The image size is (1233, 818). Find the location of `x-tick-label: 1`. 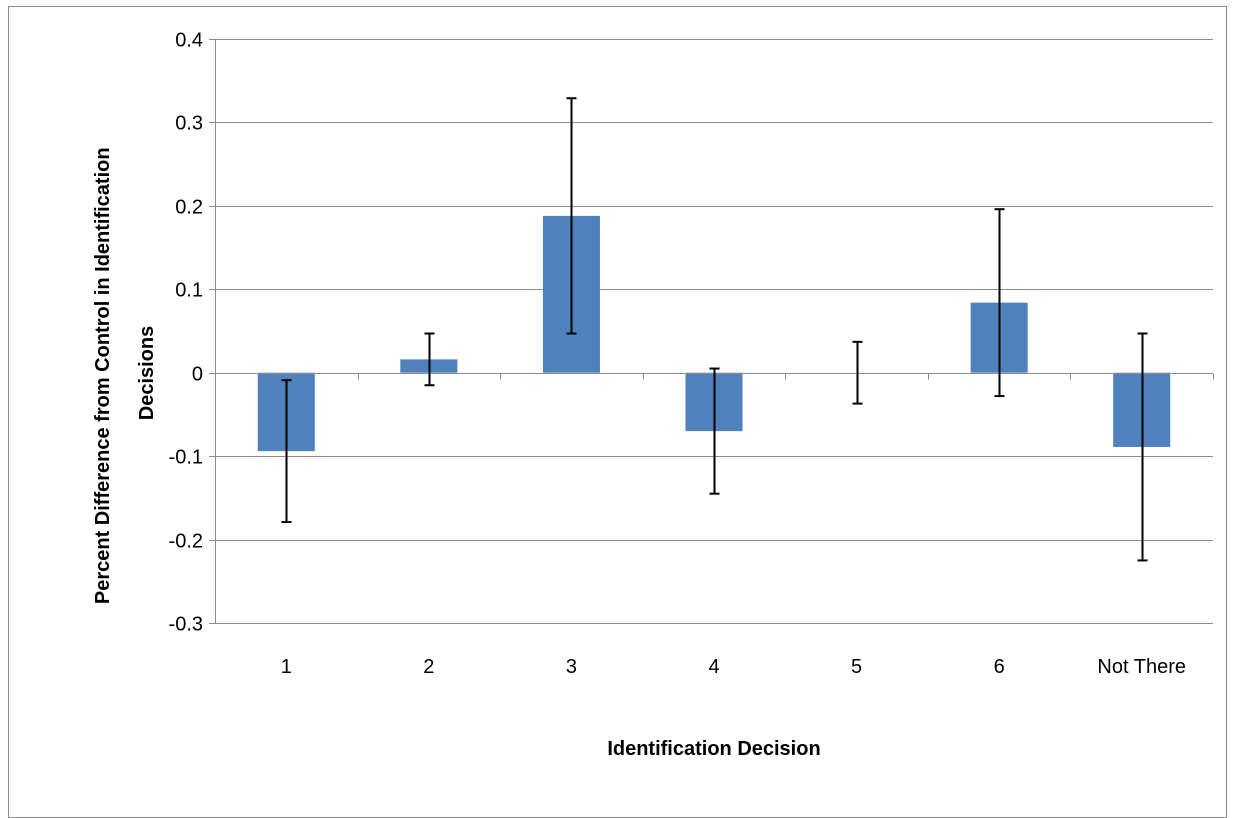

x-tick-label: 1 is located at coordinates (286, 667).